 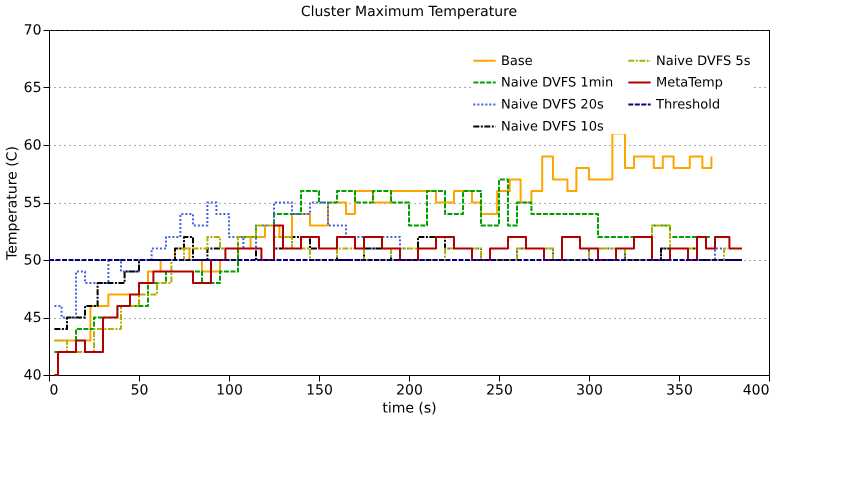 What do you see at coordinates (139, 390) in the screenshot?
I see `x-tick-label: 50` at bounding box center [139, 390].